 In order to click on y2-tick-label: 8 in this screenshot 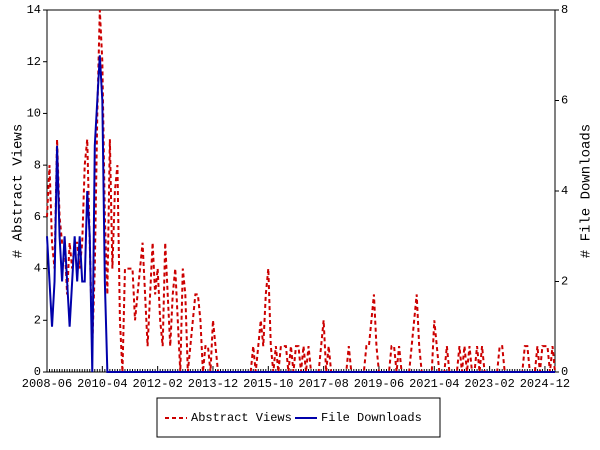, I will do `click(564, 10)`.